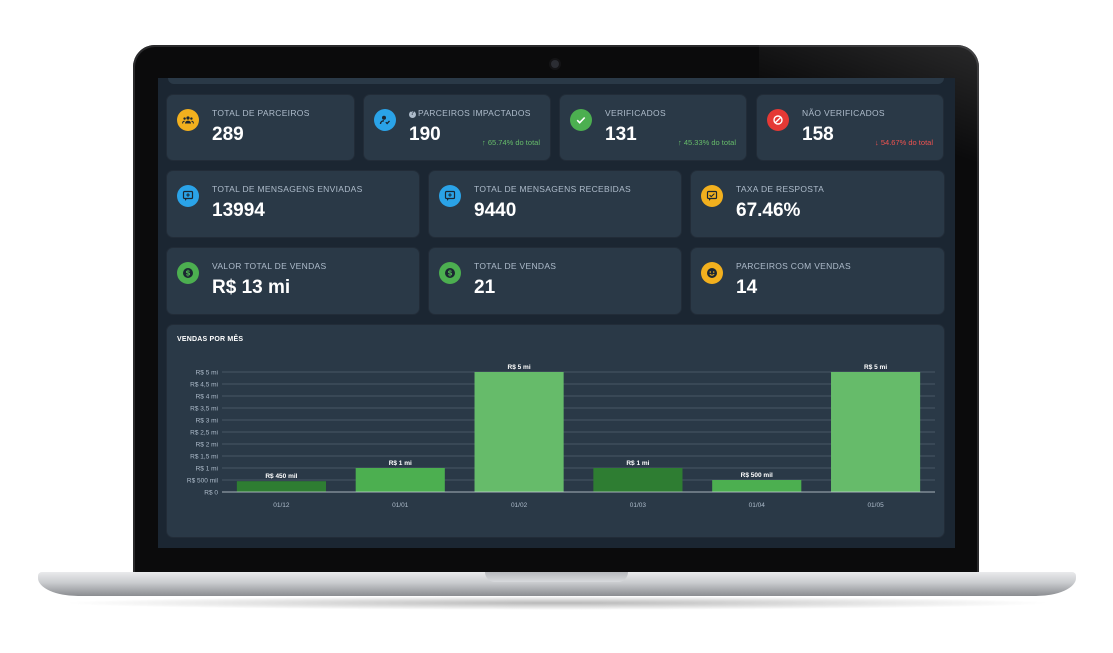 Image resolution: width=1113 pixels, height=653 pixels. Describe the element at coordinates (555, 64) in the screenshot. I see `camera-icon` at that location.